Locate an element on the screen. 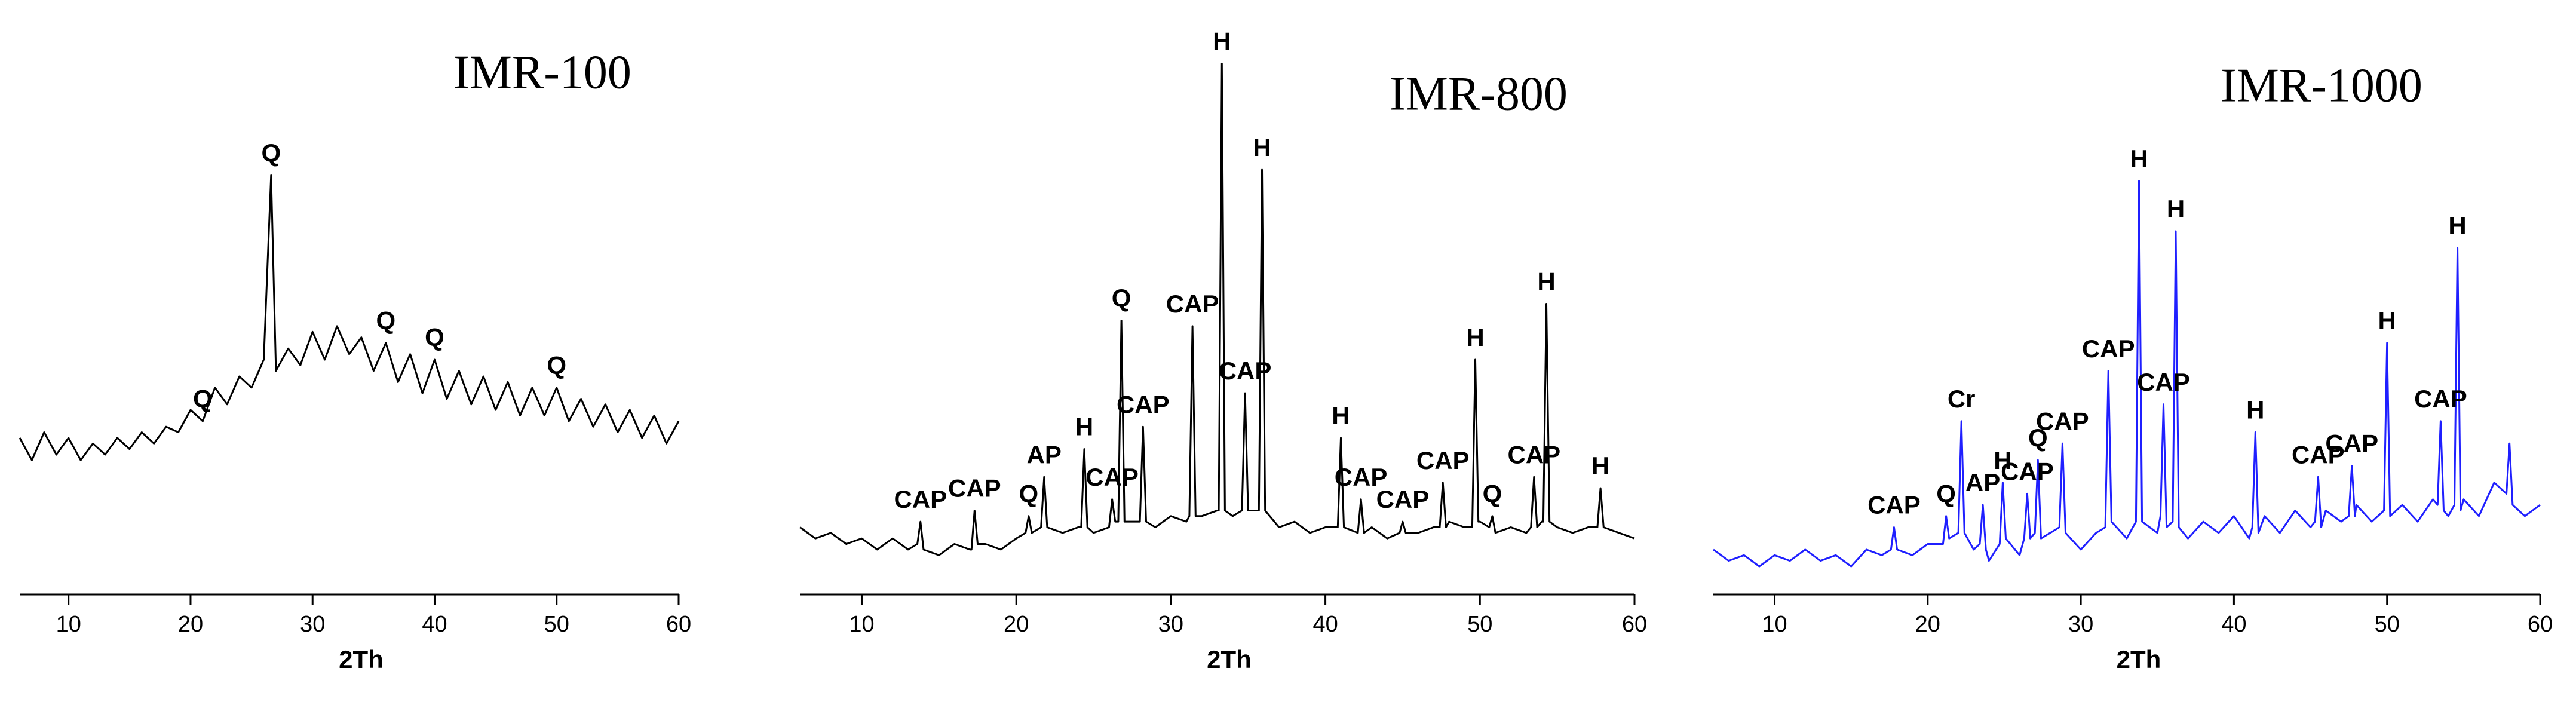  chart-title: IMR-1000 is located at coordinates (2321, 85).